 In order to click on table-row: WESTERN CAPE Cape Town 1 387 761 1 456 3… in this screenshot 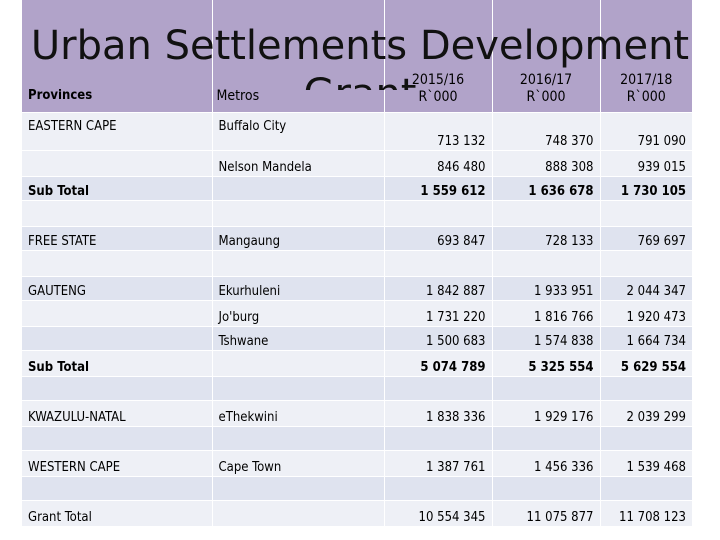, I will do `click(357, 462)`.